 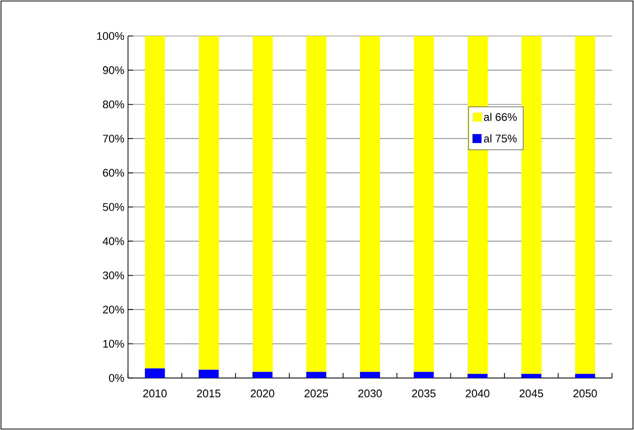 What do you see at coordinates (113, 70) in the screenshot?
I see `y-tick-label: 90%` at bounding box center [113, 70].